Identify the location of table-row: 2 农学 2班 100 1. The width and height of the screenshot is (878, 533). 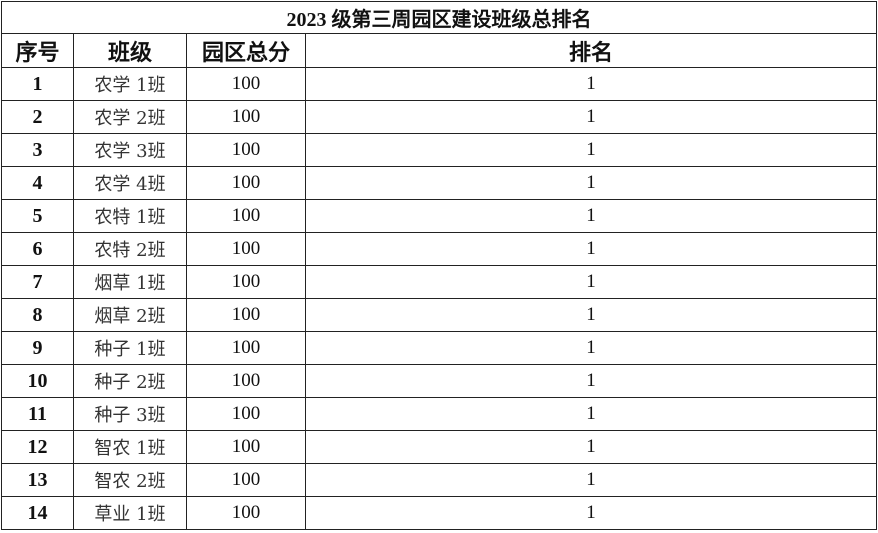
(439, 117).